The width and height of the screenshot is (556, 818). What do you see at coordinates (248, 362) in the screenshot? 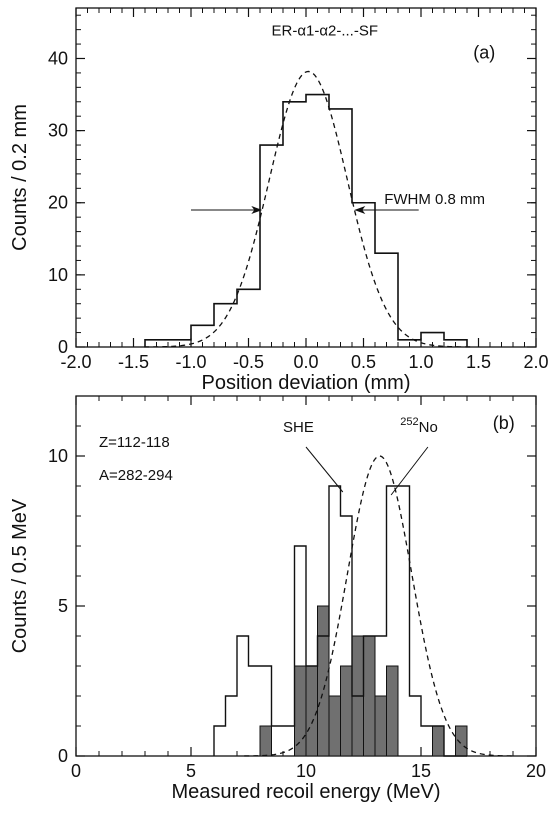
I see `x-tick-label: -0.5` at bounding box center [248, 362].